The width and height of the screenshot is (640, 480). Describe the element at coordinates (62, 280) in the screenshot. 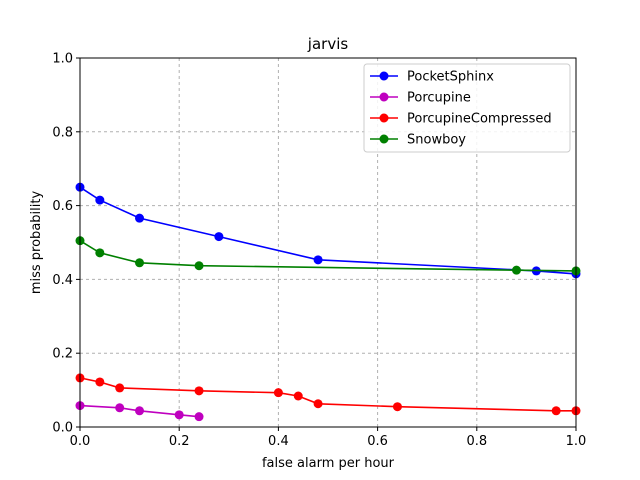

I see `y-tick-label: 0.4` at that location.